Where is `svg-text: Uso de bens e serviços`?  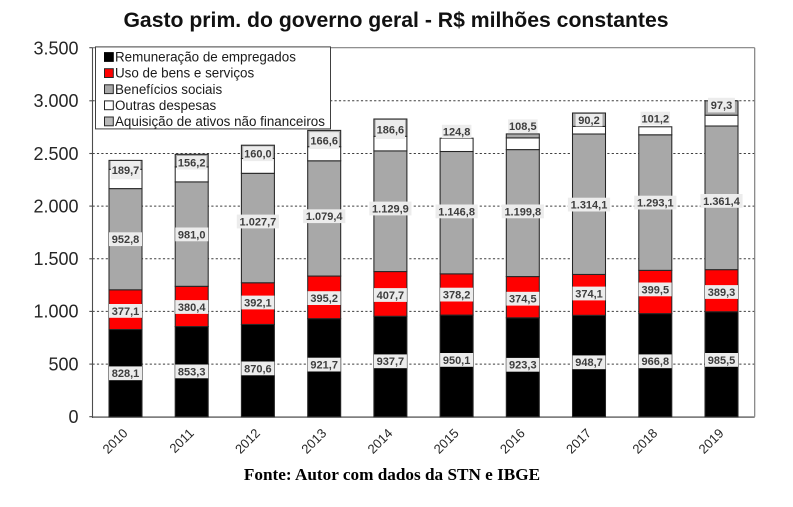 svg-text: Uso de bens e serviços is located at coordinates (184, 73).